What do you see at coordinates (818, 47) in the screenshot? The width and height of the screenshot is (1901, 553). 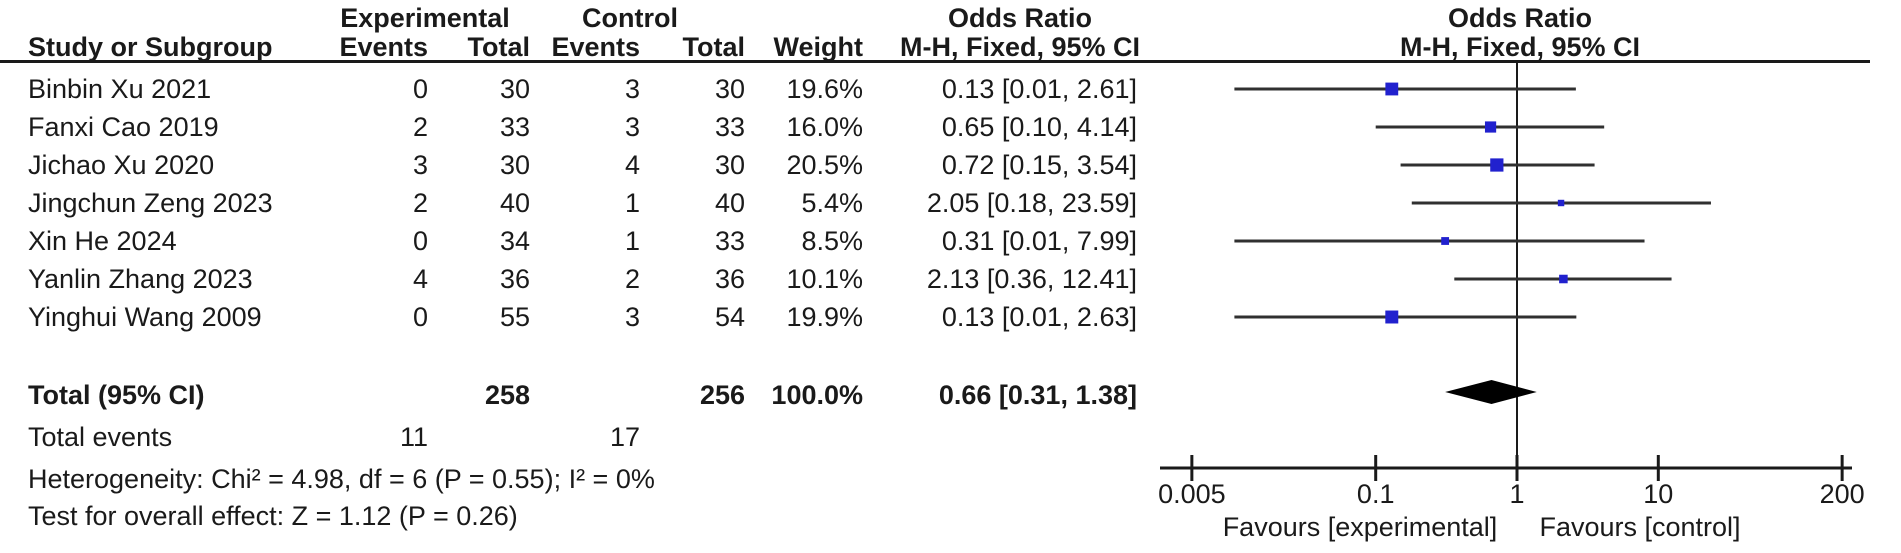 I see `header-weight: Weight` at bounding box center [818, 47].